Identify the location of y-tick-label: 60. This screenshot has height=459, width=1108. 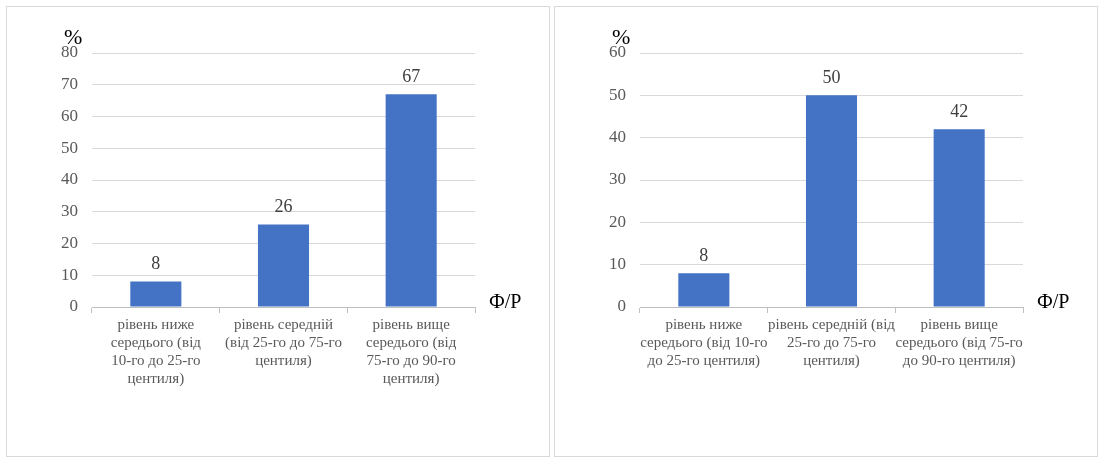
(69, 115).